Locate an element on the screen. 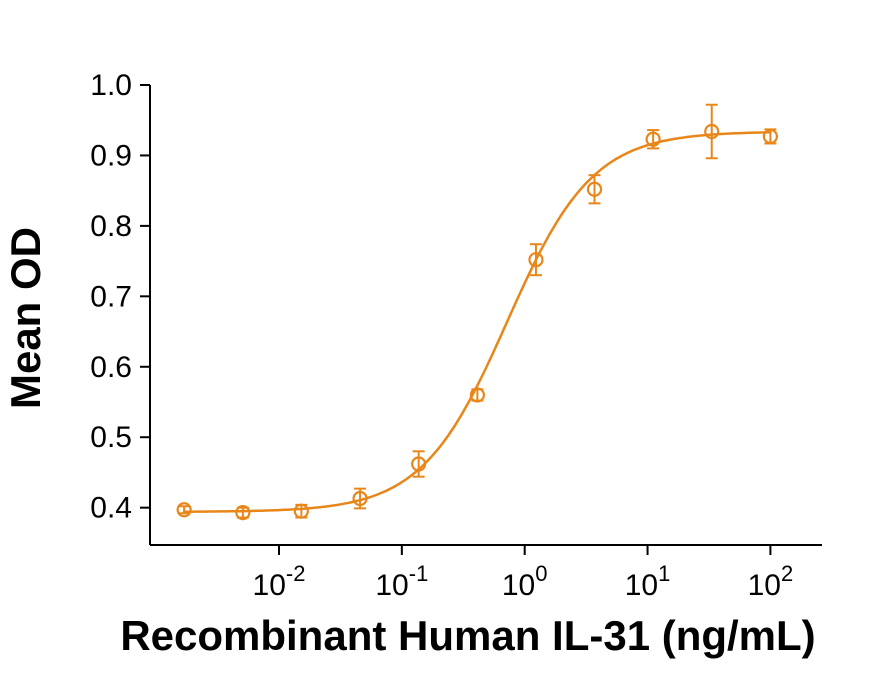 This screenshot has width=889, height=681. x-tick-label: 10⁰ is located at coordinates (525, 581).